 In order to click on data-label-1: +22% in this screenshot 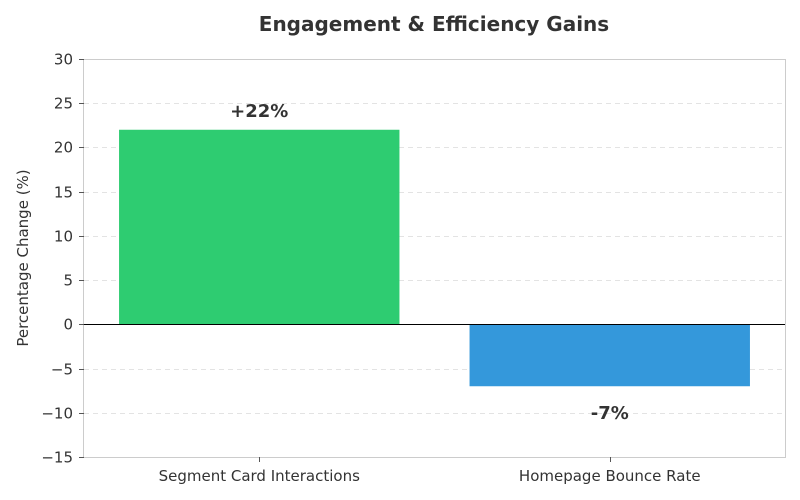, I will do `click(259, 111)`.